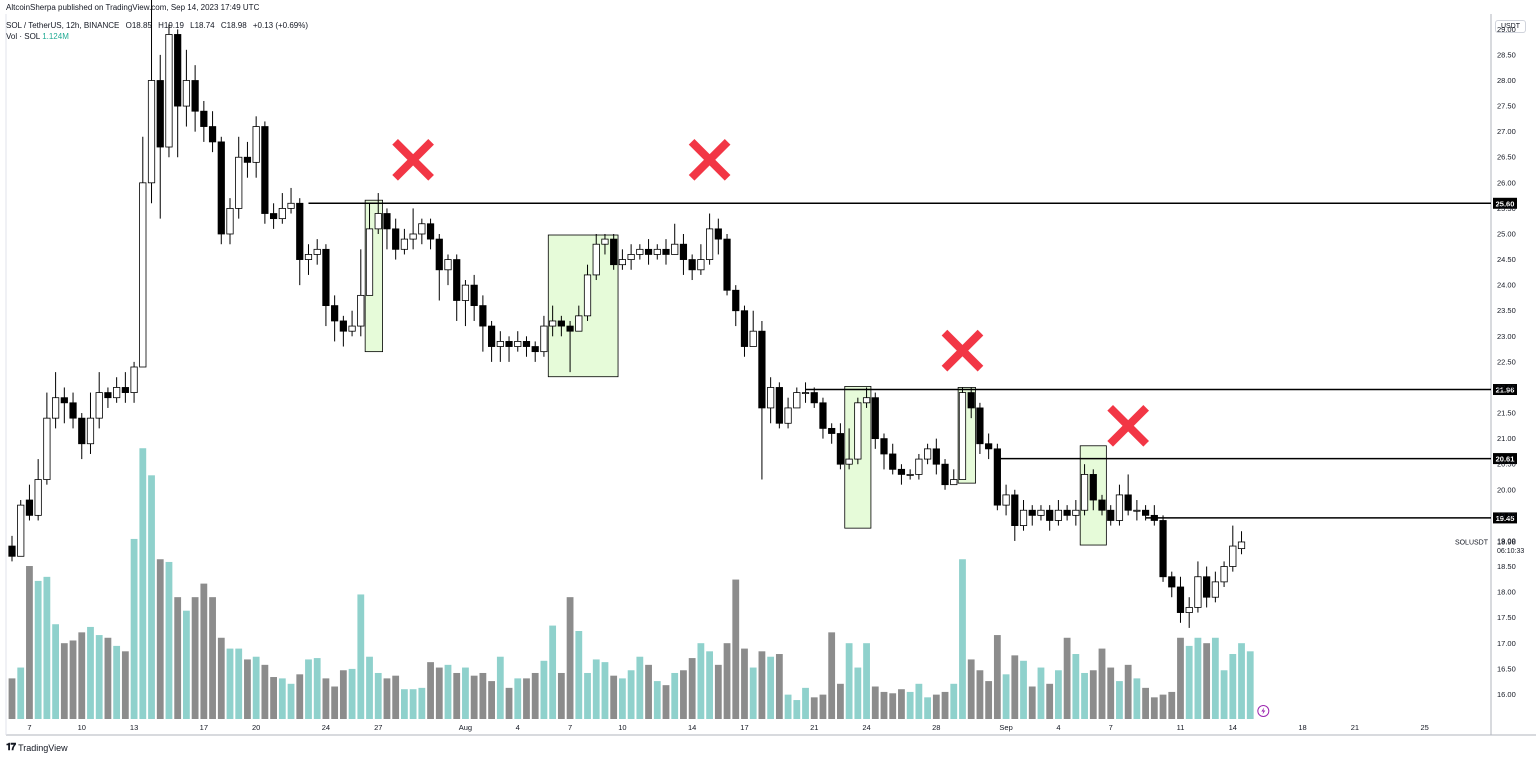 The width and height of the screenshot is (1536, 758). I want to click on volume-label: Vol · SOL, so click(23, 36).